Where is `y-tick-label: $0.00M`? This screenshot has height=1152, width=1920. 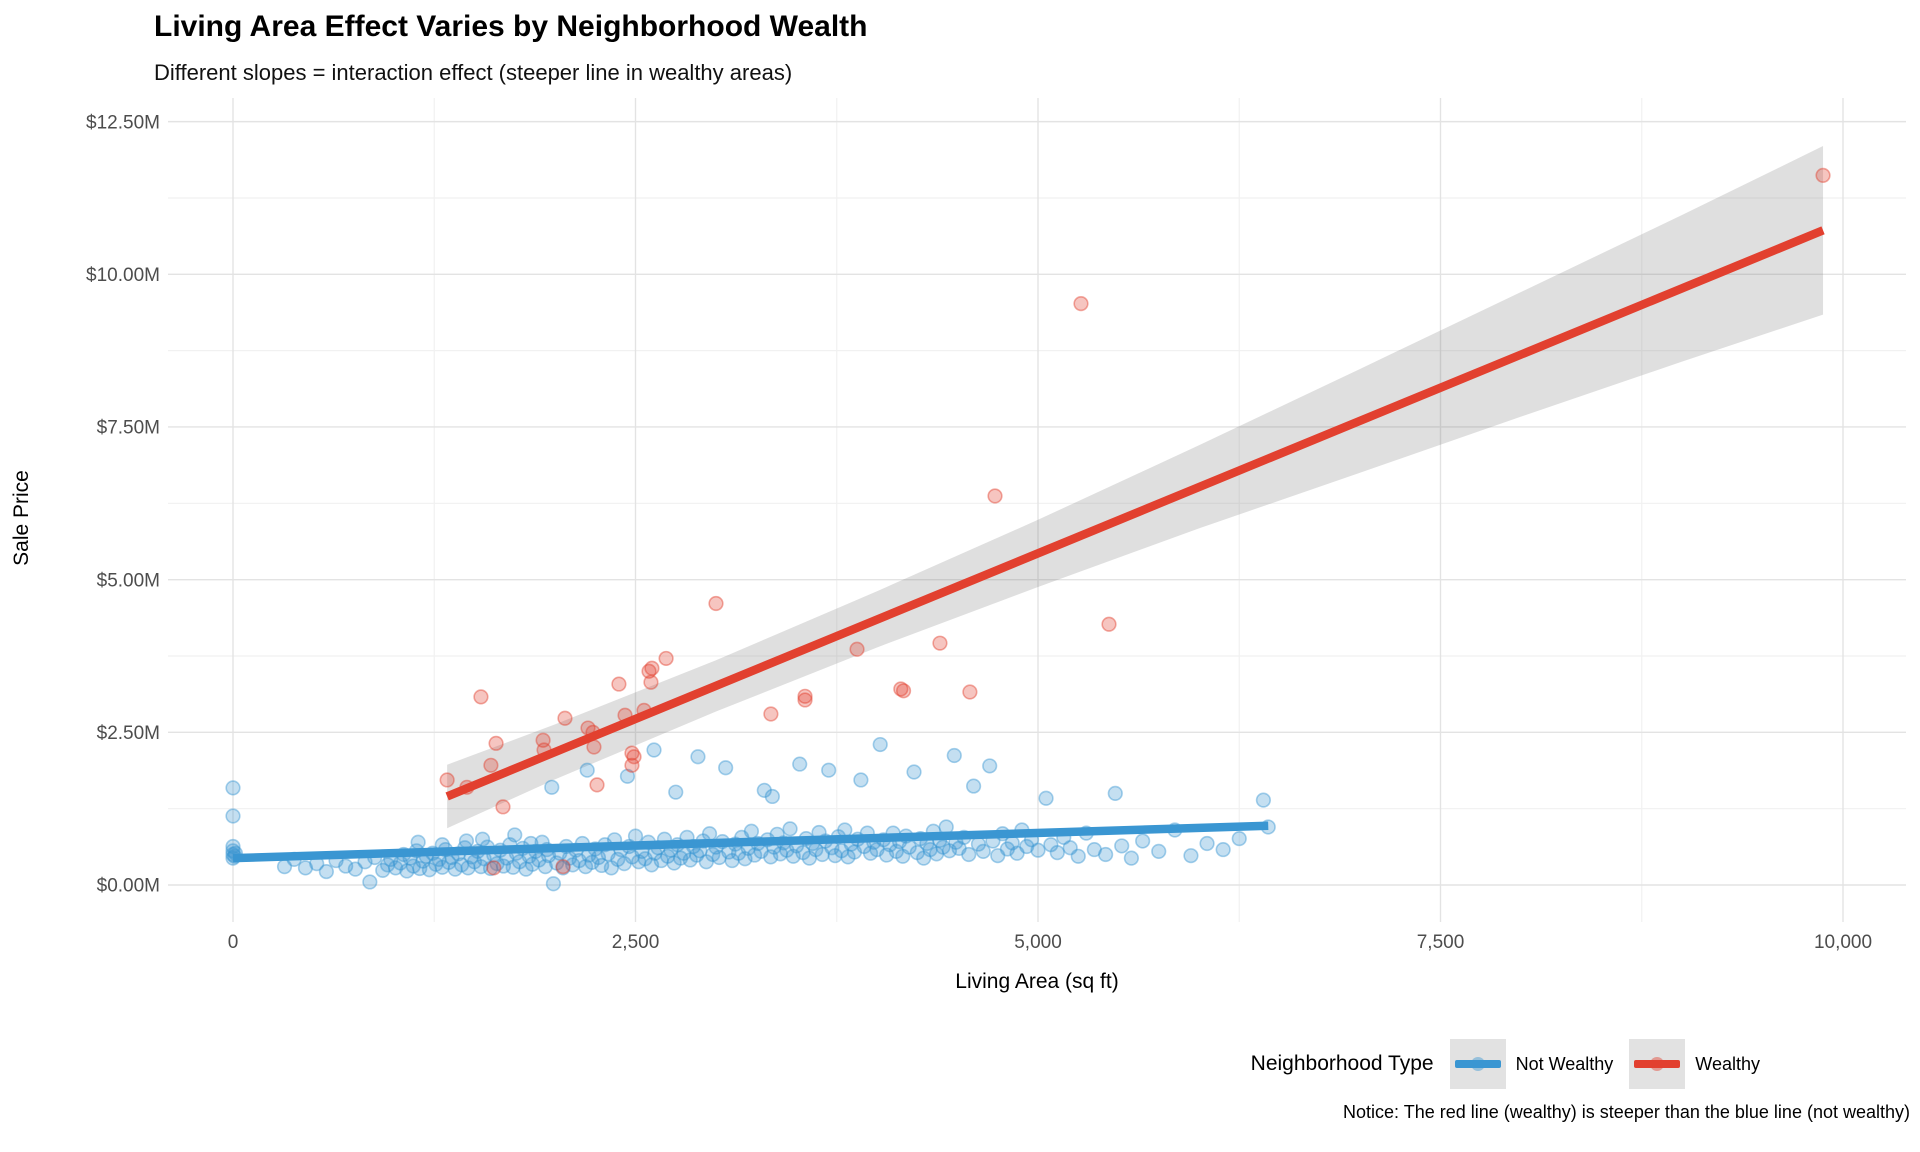
y-tick-label: $0.00M is located at coordinates (128, 886).